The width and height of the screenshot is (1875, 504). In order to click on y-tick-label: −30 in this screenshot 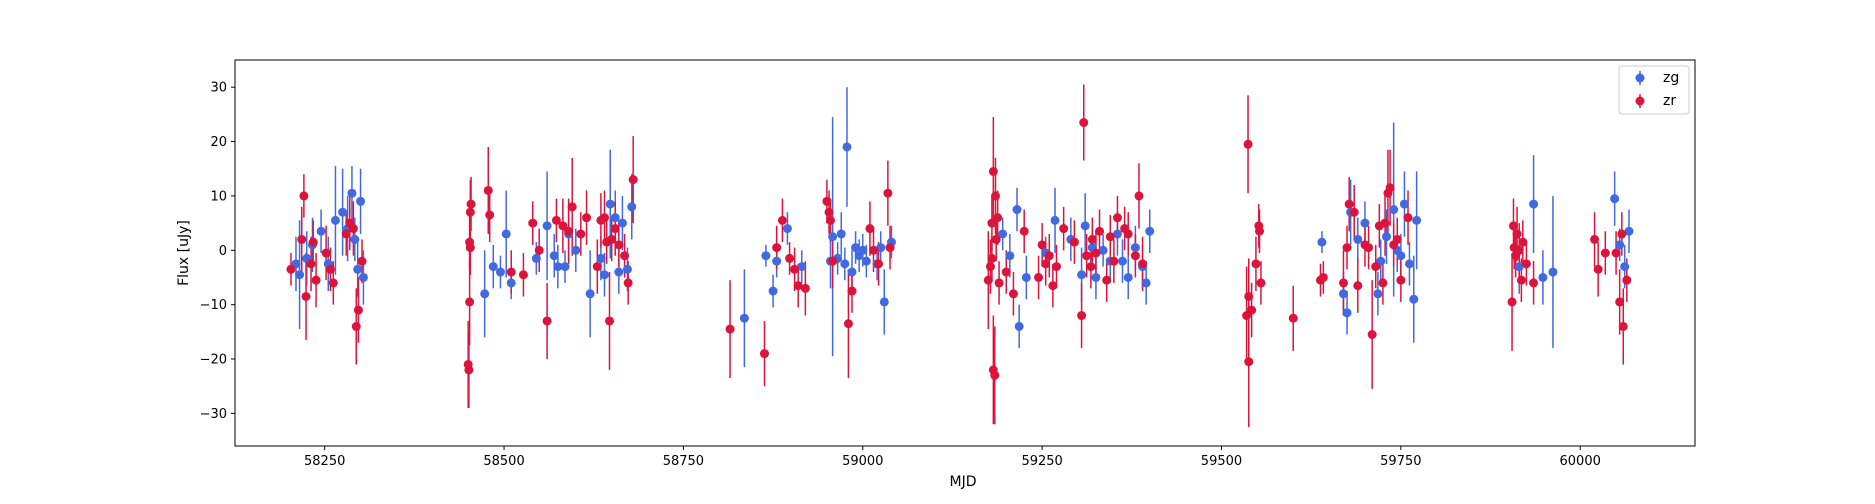, I will do `click(213, 414)`.